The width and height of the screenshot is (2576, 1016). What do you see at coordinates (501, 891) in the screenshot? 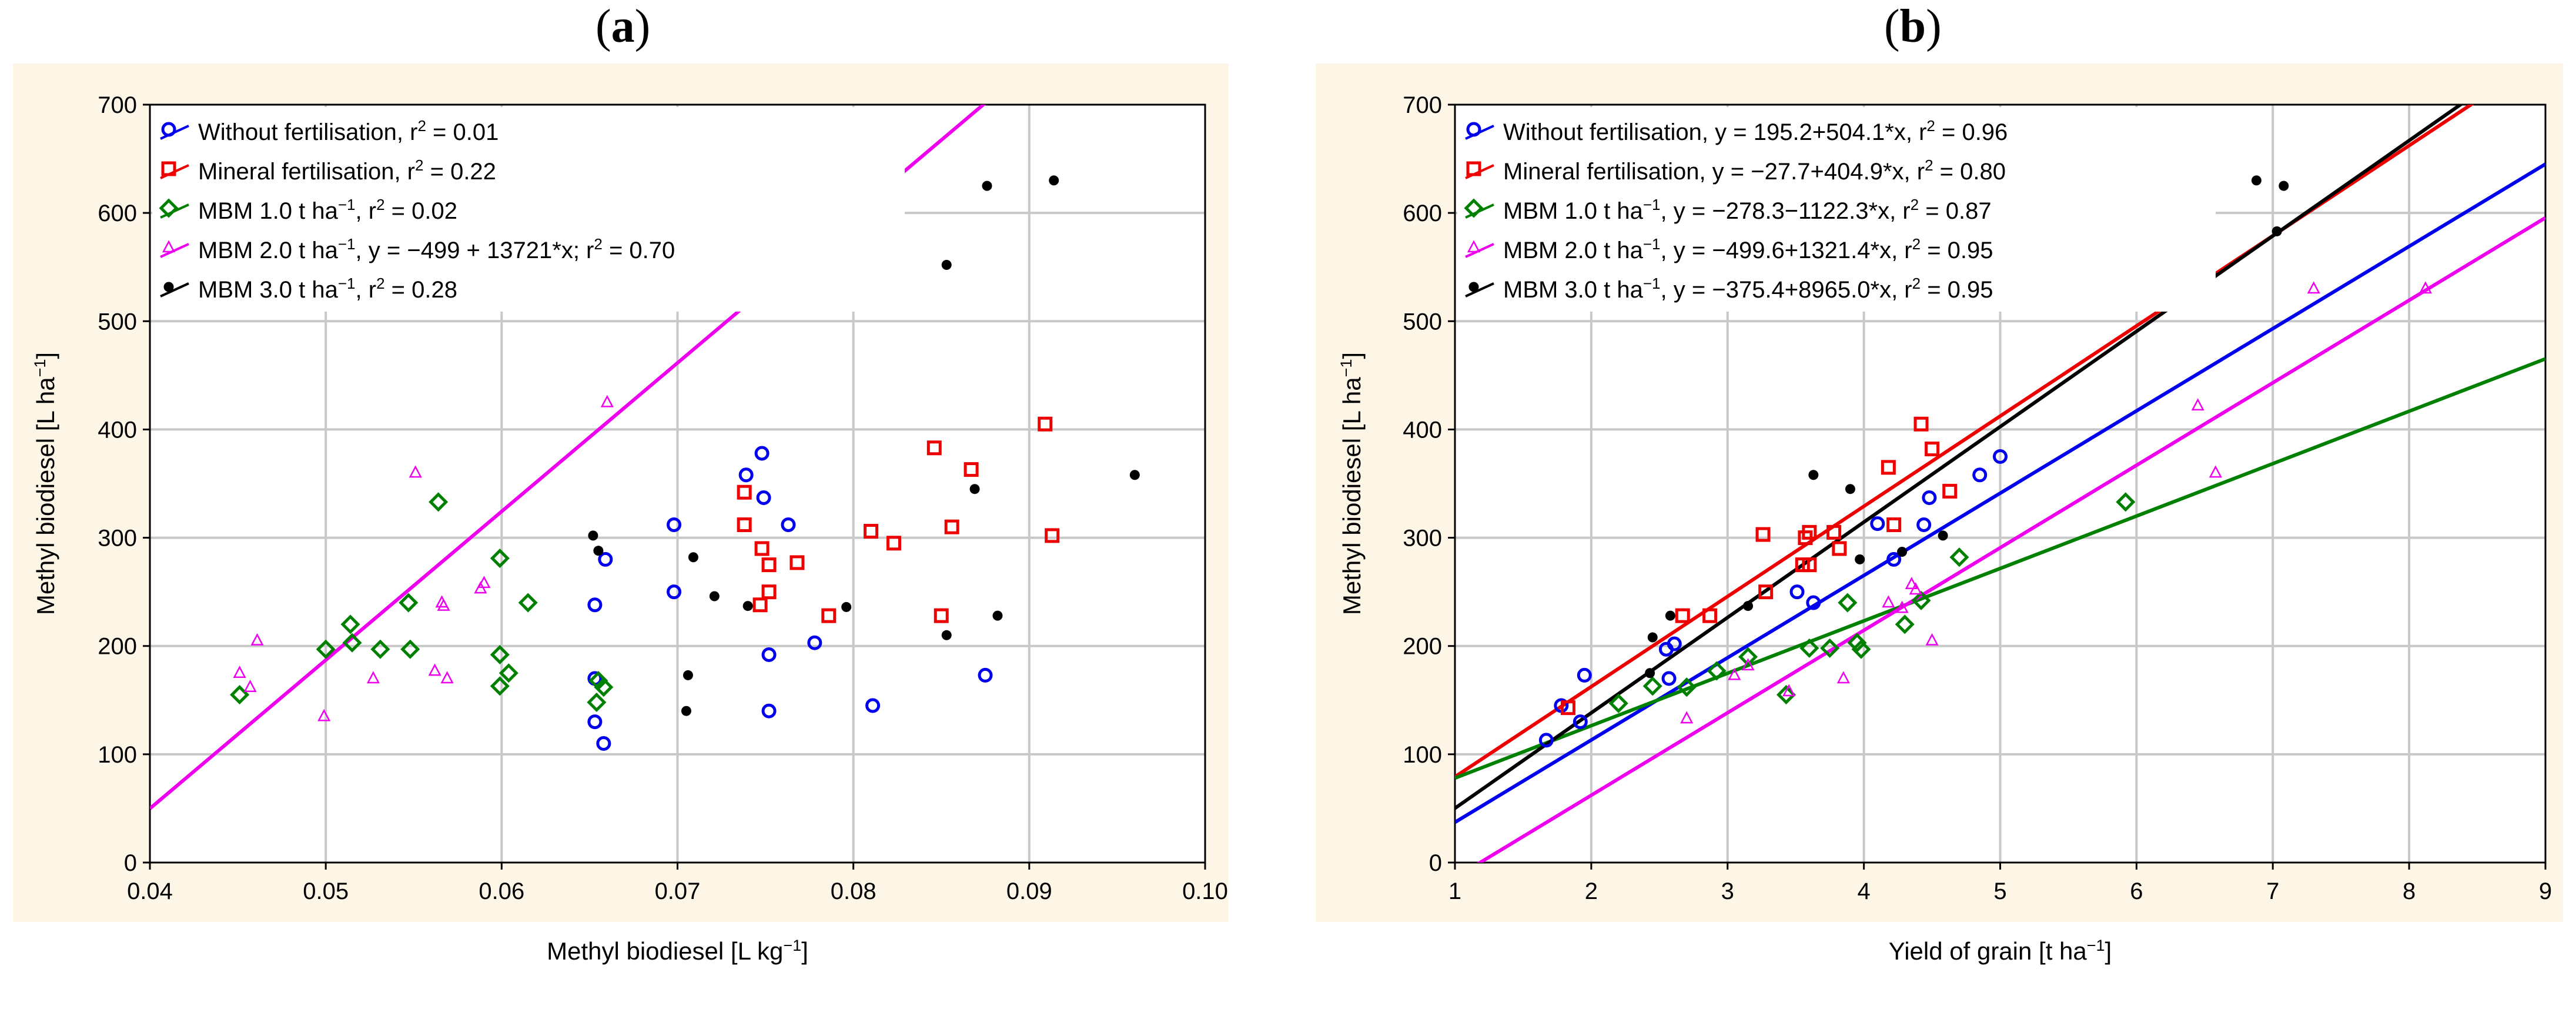
I see `x-tick-label: 0.06` at bounding box center [501, 891].